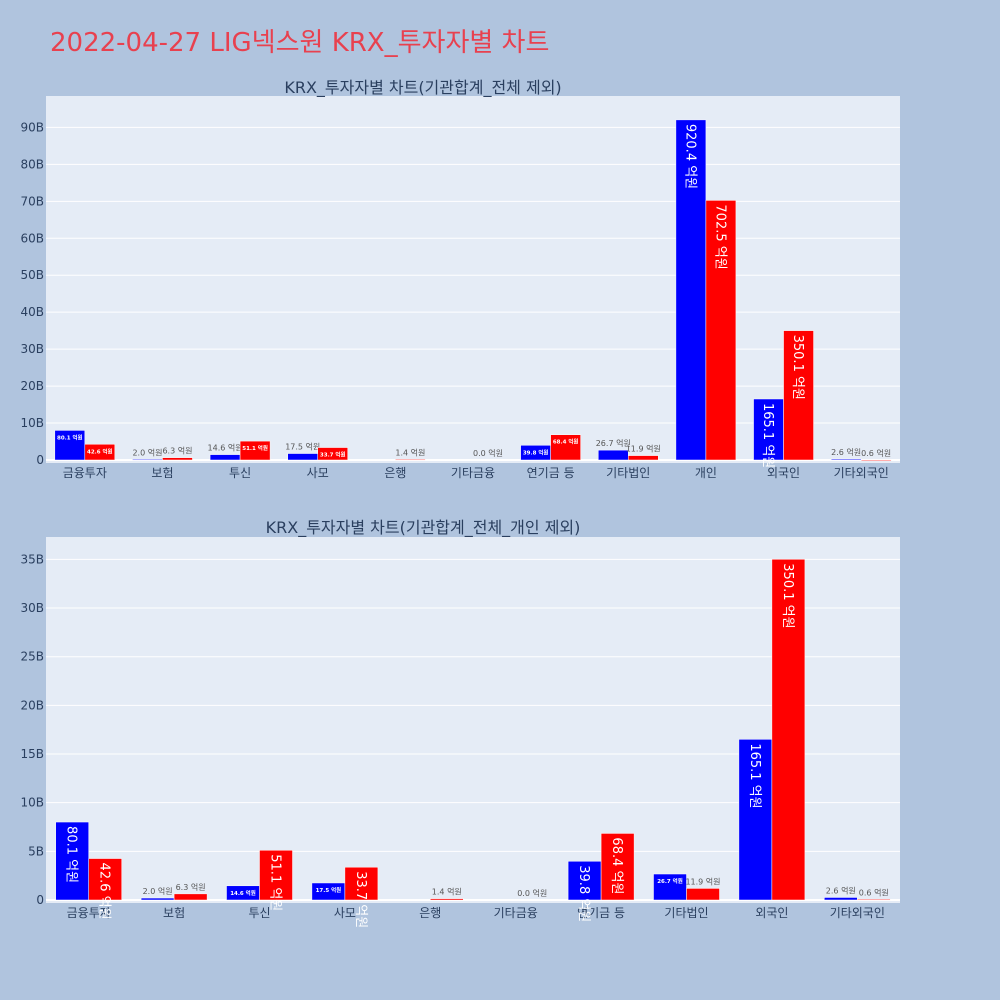  I want to click on y-tick-label: 60B, so click(32, 238).